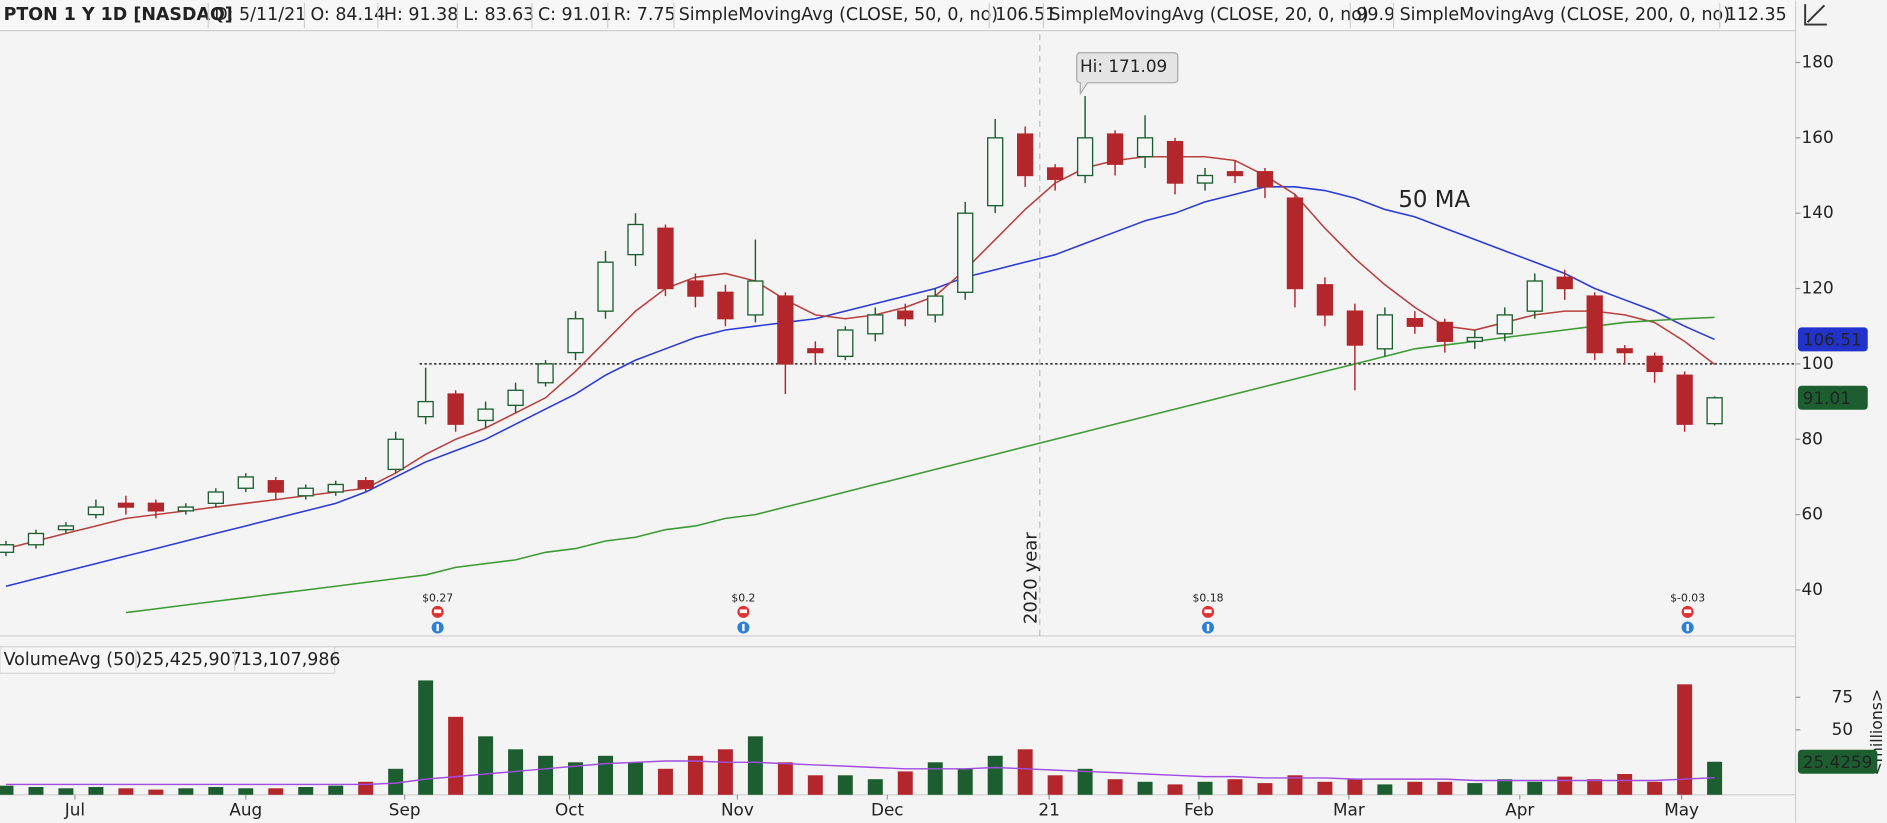  I want to click on header-bar, so click(898, 15).